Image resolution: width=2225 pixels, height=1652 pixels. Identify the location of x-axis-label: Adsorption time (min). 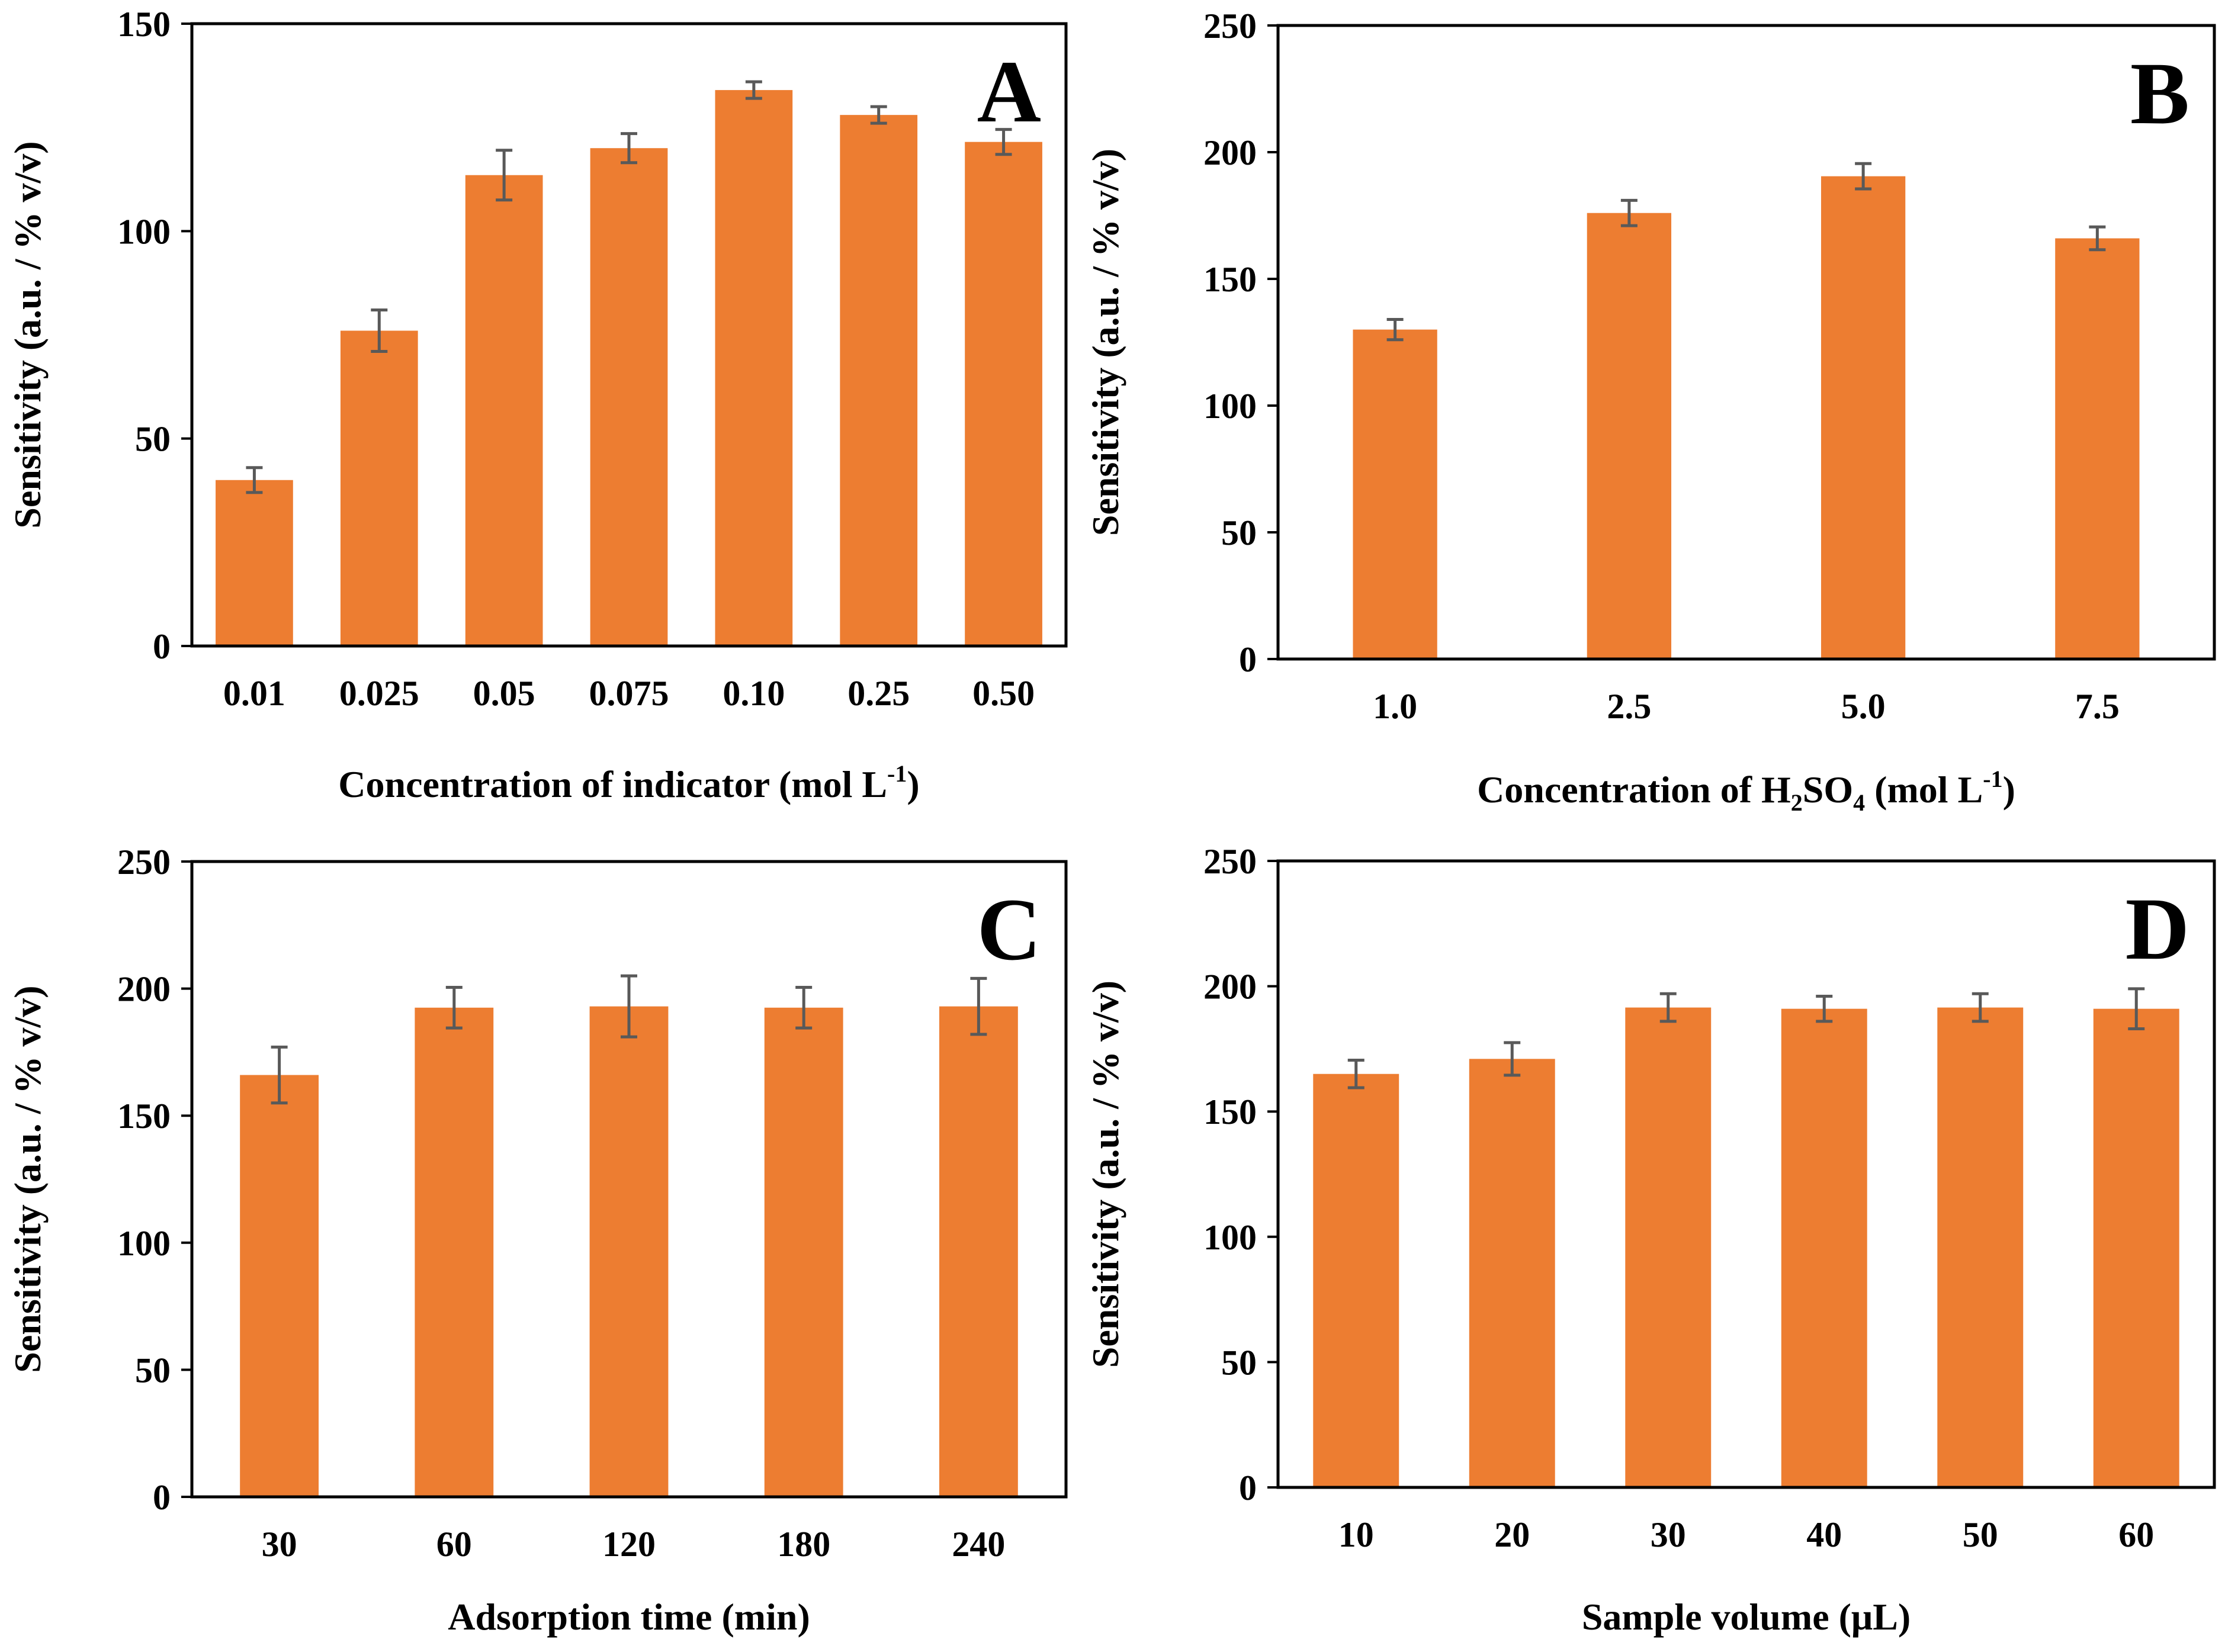
(629, 1617).